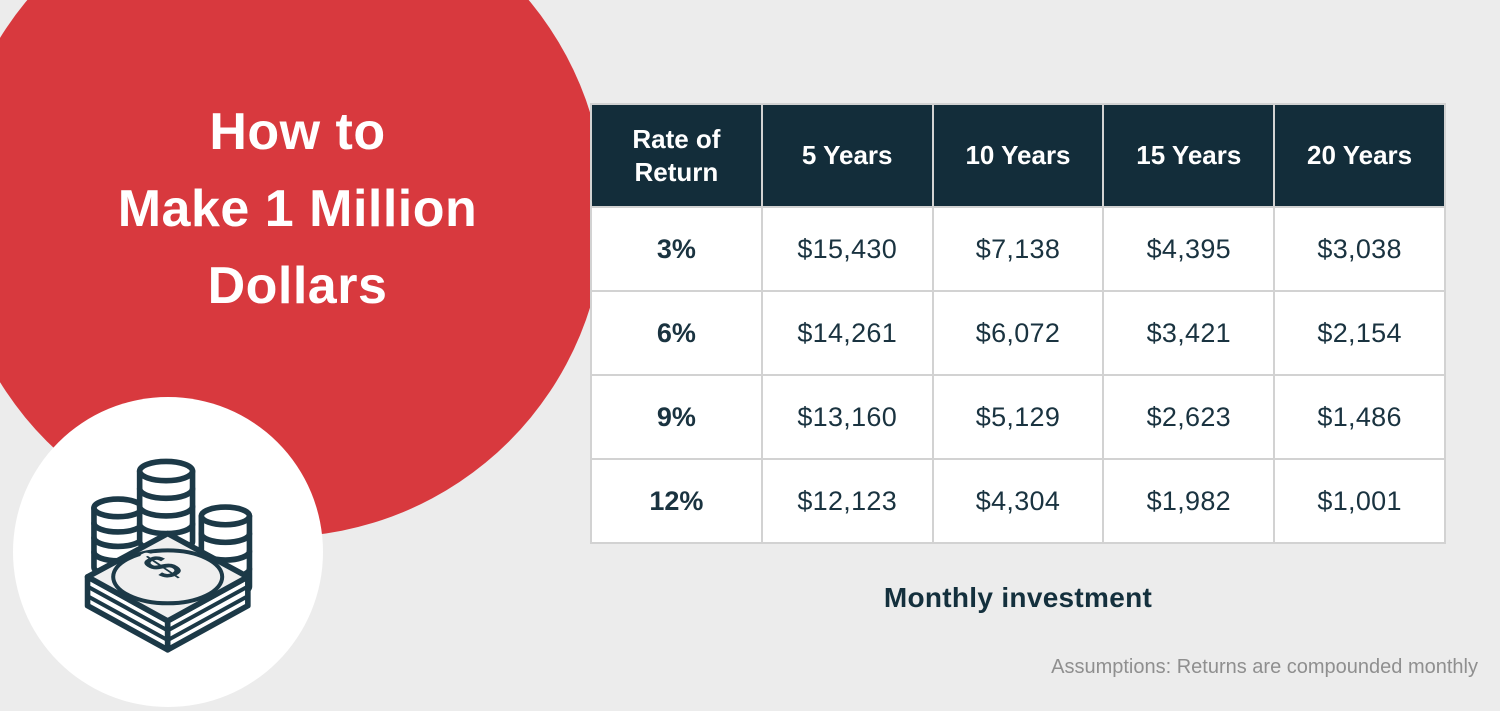  I want to click on column-header-10-years: 10 Years, so click(1018, 155).